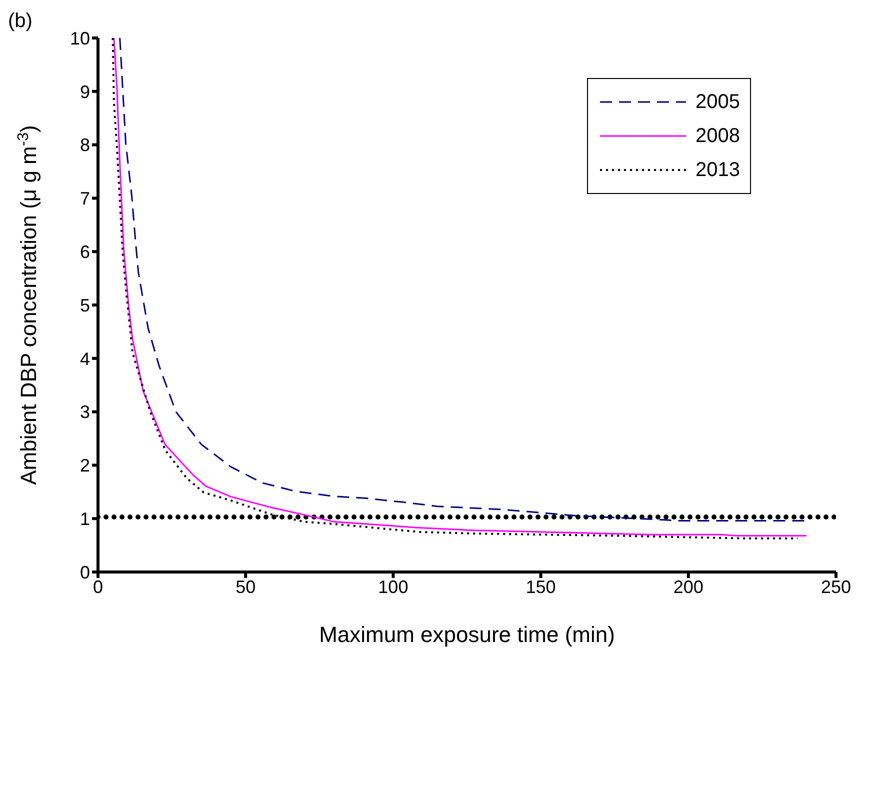 This screenshot has width=869, height=797. Describe the element at coordinates (467, 634) in the screenshot. I see `x-axis-title: Maximum exposure time (min)` at that location.